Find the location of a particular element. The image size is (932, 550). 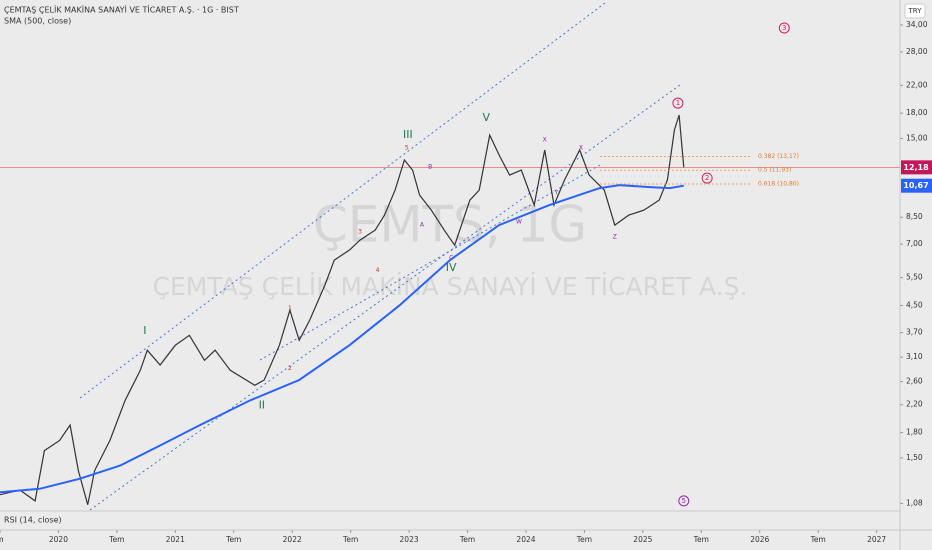

y-tick-label: 5,50 is located at coordinates (914, 277).